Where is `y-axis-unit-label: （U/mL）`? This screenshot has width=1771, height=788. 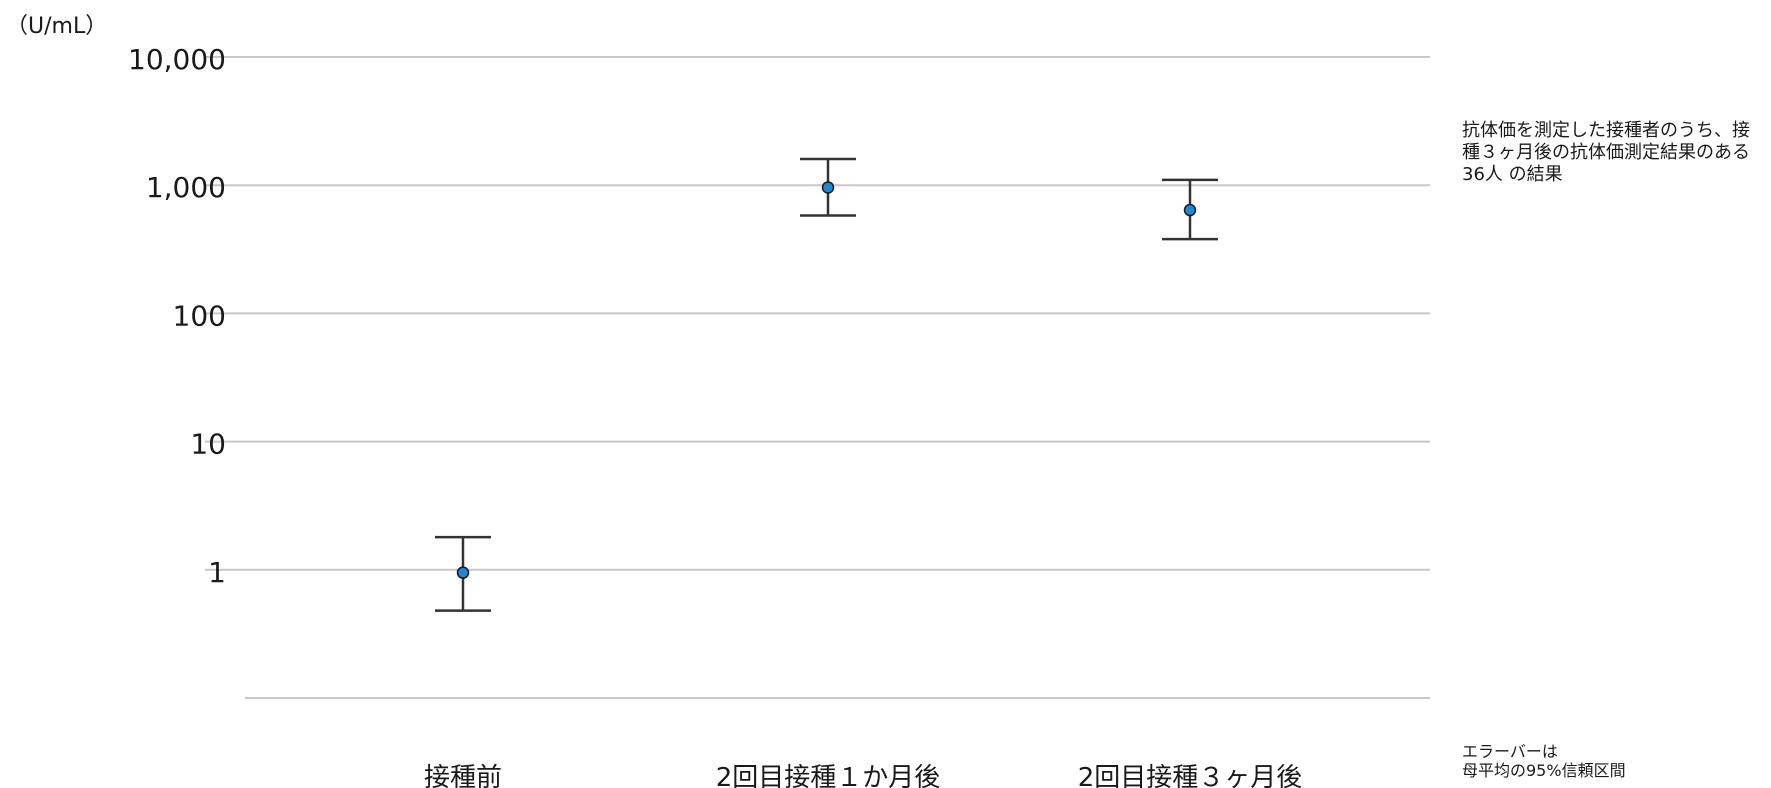
y-axis-unit-label: （U/mL） is located at coordinates (57, 26).